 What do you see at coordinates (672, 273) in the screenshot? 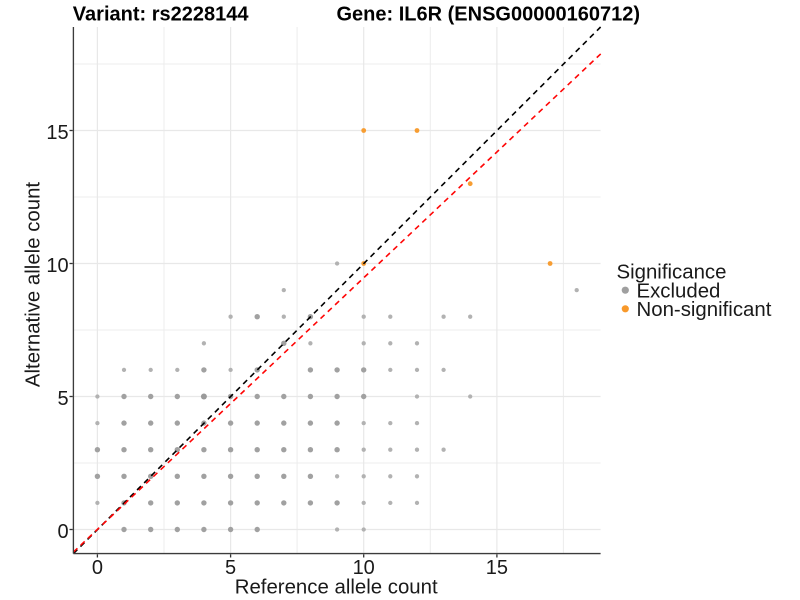
I see `svg-text: Significance` at bounding box center [672, 273].